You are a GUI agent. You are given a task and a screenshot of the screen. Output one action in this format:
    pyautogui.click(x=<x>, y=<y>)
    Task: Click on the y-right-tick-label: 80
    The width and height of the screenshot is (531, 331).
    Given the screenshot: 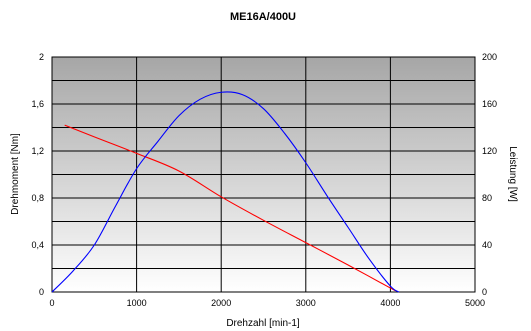 What is the action you would take?
    pyautogui.click(x=487, y=198)
    